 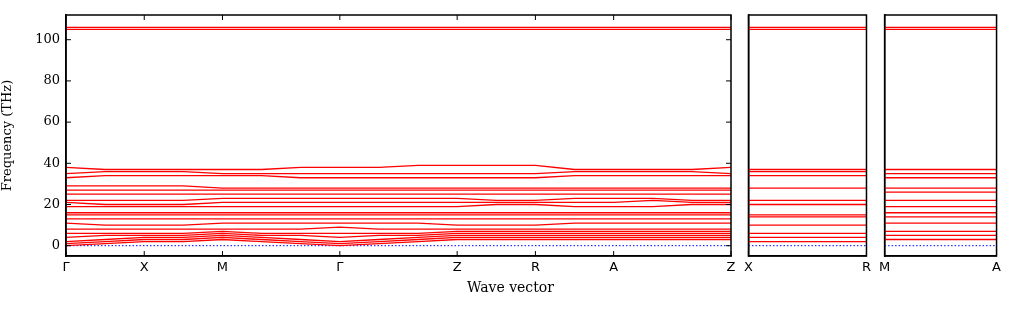 What do you see at coordinates (7, 135) in the screenshot?
I see `y-axis-title: Frequency (THz)` at bounding box center [7, 135].